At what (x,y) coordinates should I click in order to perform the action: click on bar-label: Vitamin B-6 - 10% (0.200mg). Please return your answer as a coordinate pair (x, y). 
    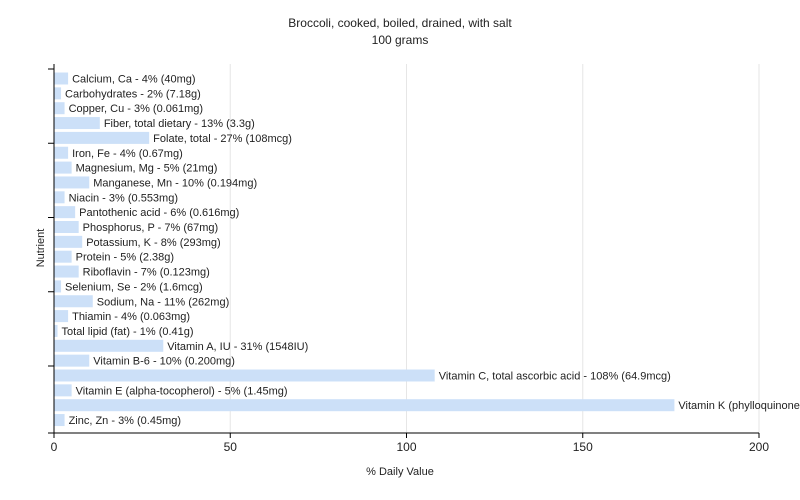
    Looking at the image, I should click on (164, 362).